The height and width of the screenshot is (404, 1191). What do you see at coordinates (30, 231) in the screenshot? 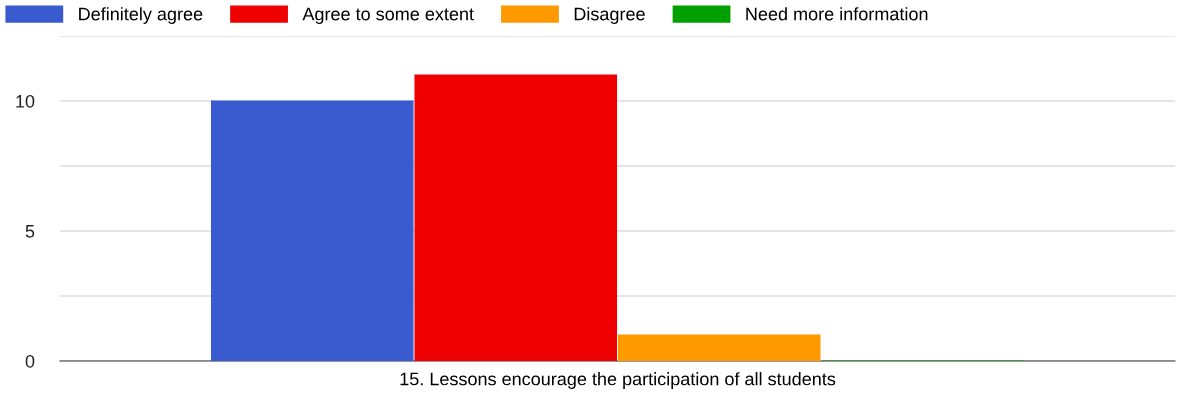
I see `y-tick-label: 5` at bounding box center [30, 231].